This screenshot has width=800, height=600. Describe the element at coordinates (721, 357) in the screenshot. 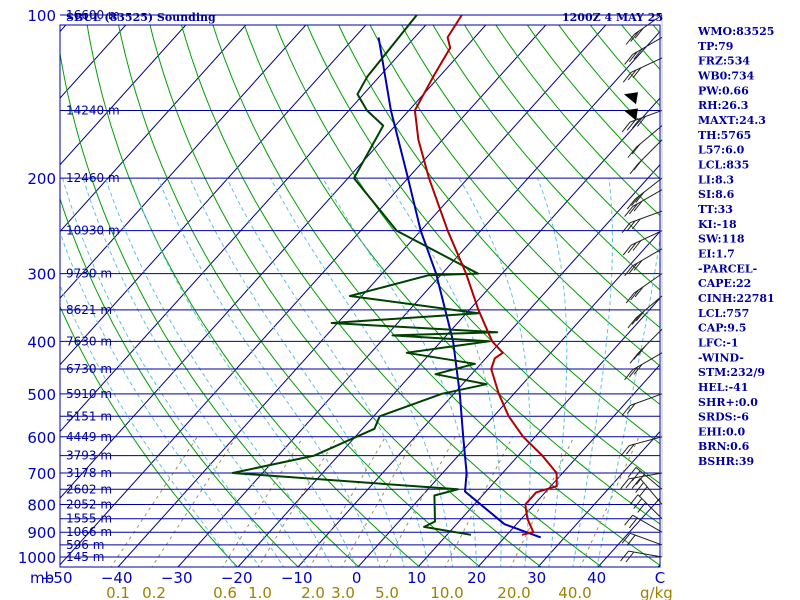

I see `index-line: -WIND-` at that location.